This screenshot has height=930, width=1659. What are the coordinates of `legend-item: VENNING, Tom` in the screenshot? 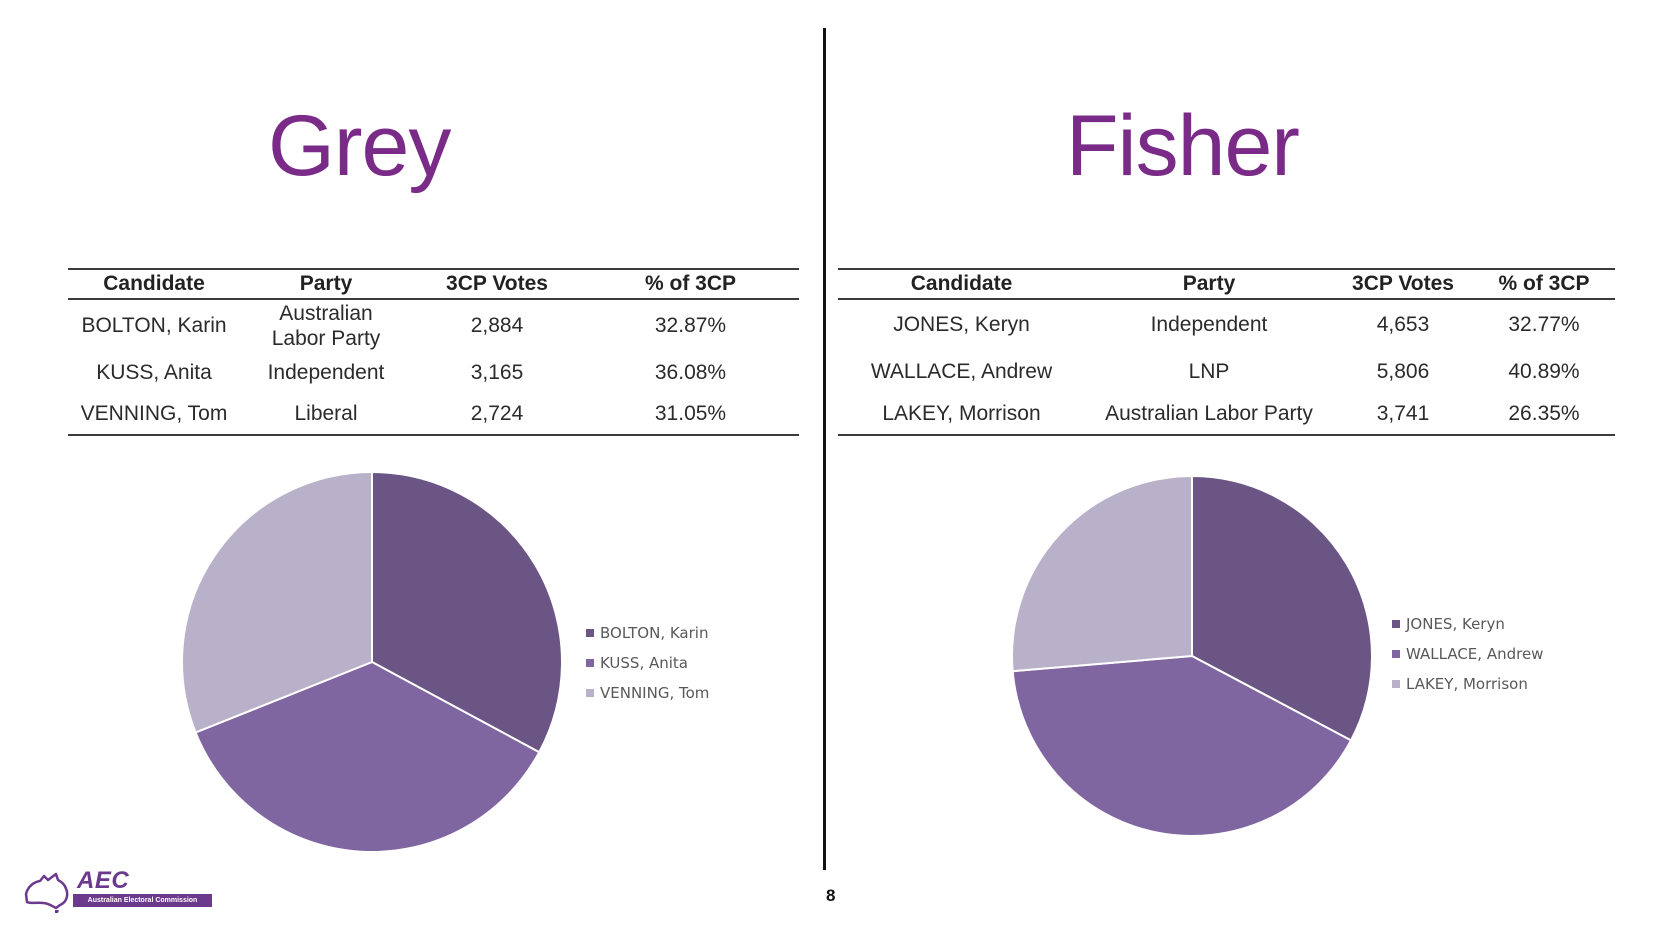 It's located at (647, 693).